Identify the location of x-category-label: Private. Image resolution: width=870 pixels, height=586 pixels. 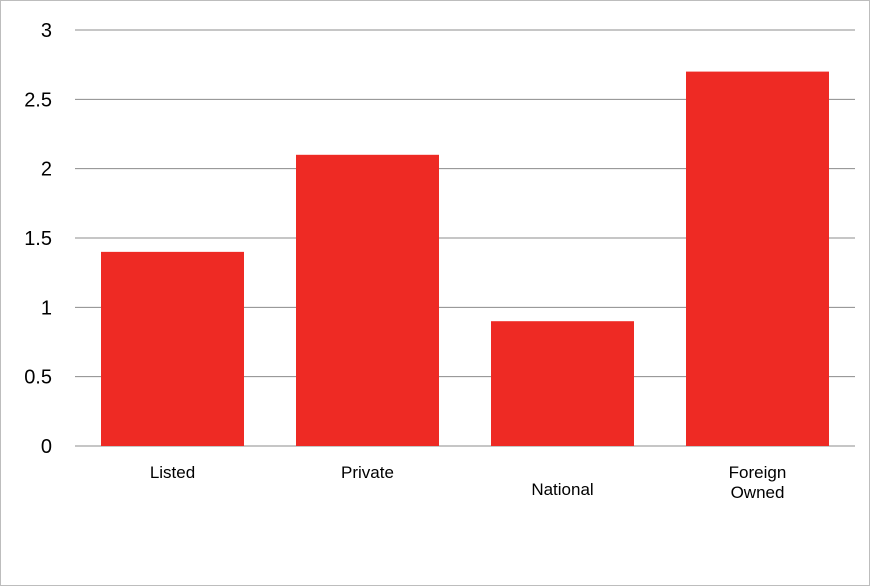
(367, 472).